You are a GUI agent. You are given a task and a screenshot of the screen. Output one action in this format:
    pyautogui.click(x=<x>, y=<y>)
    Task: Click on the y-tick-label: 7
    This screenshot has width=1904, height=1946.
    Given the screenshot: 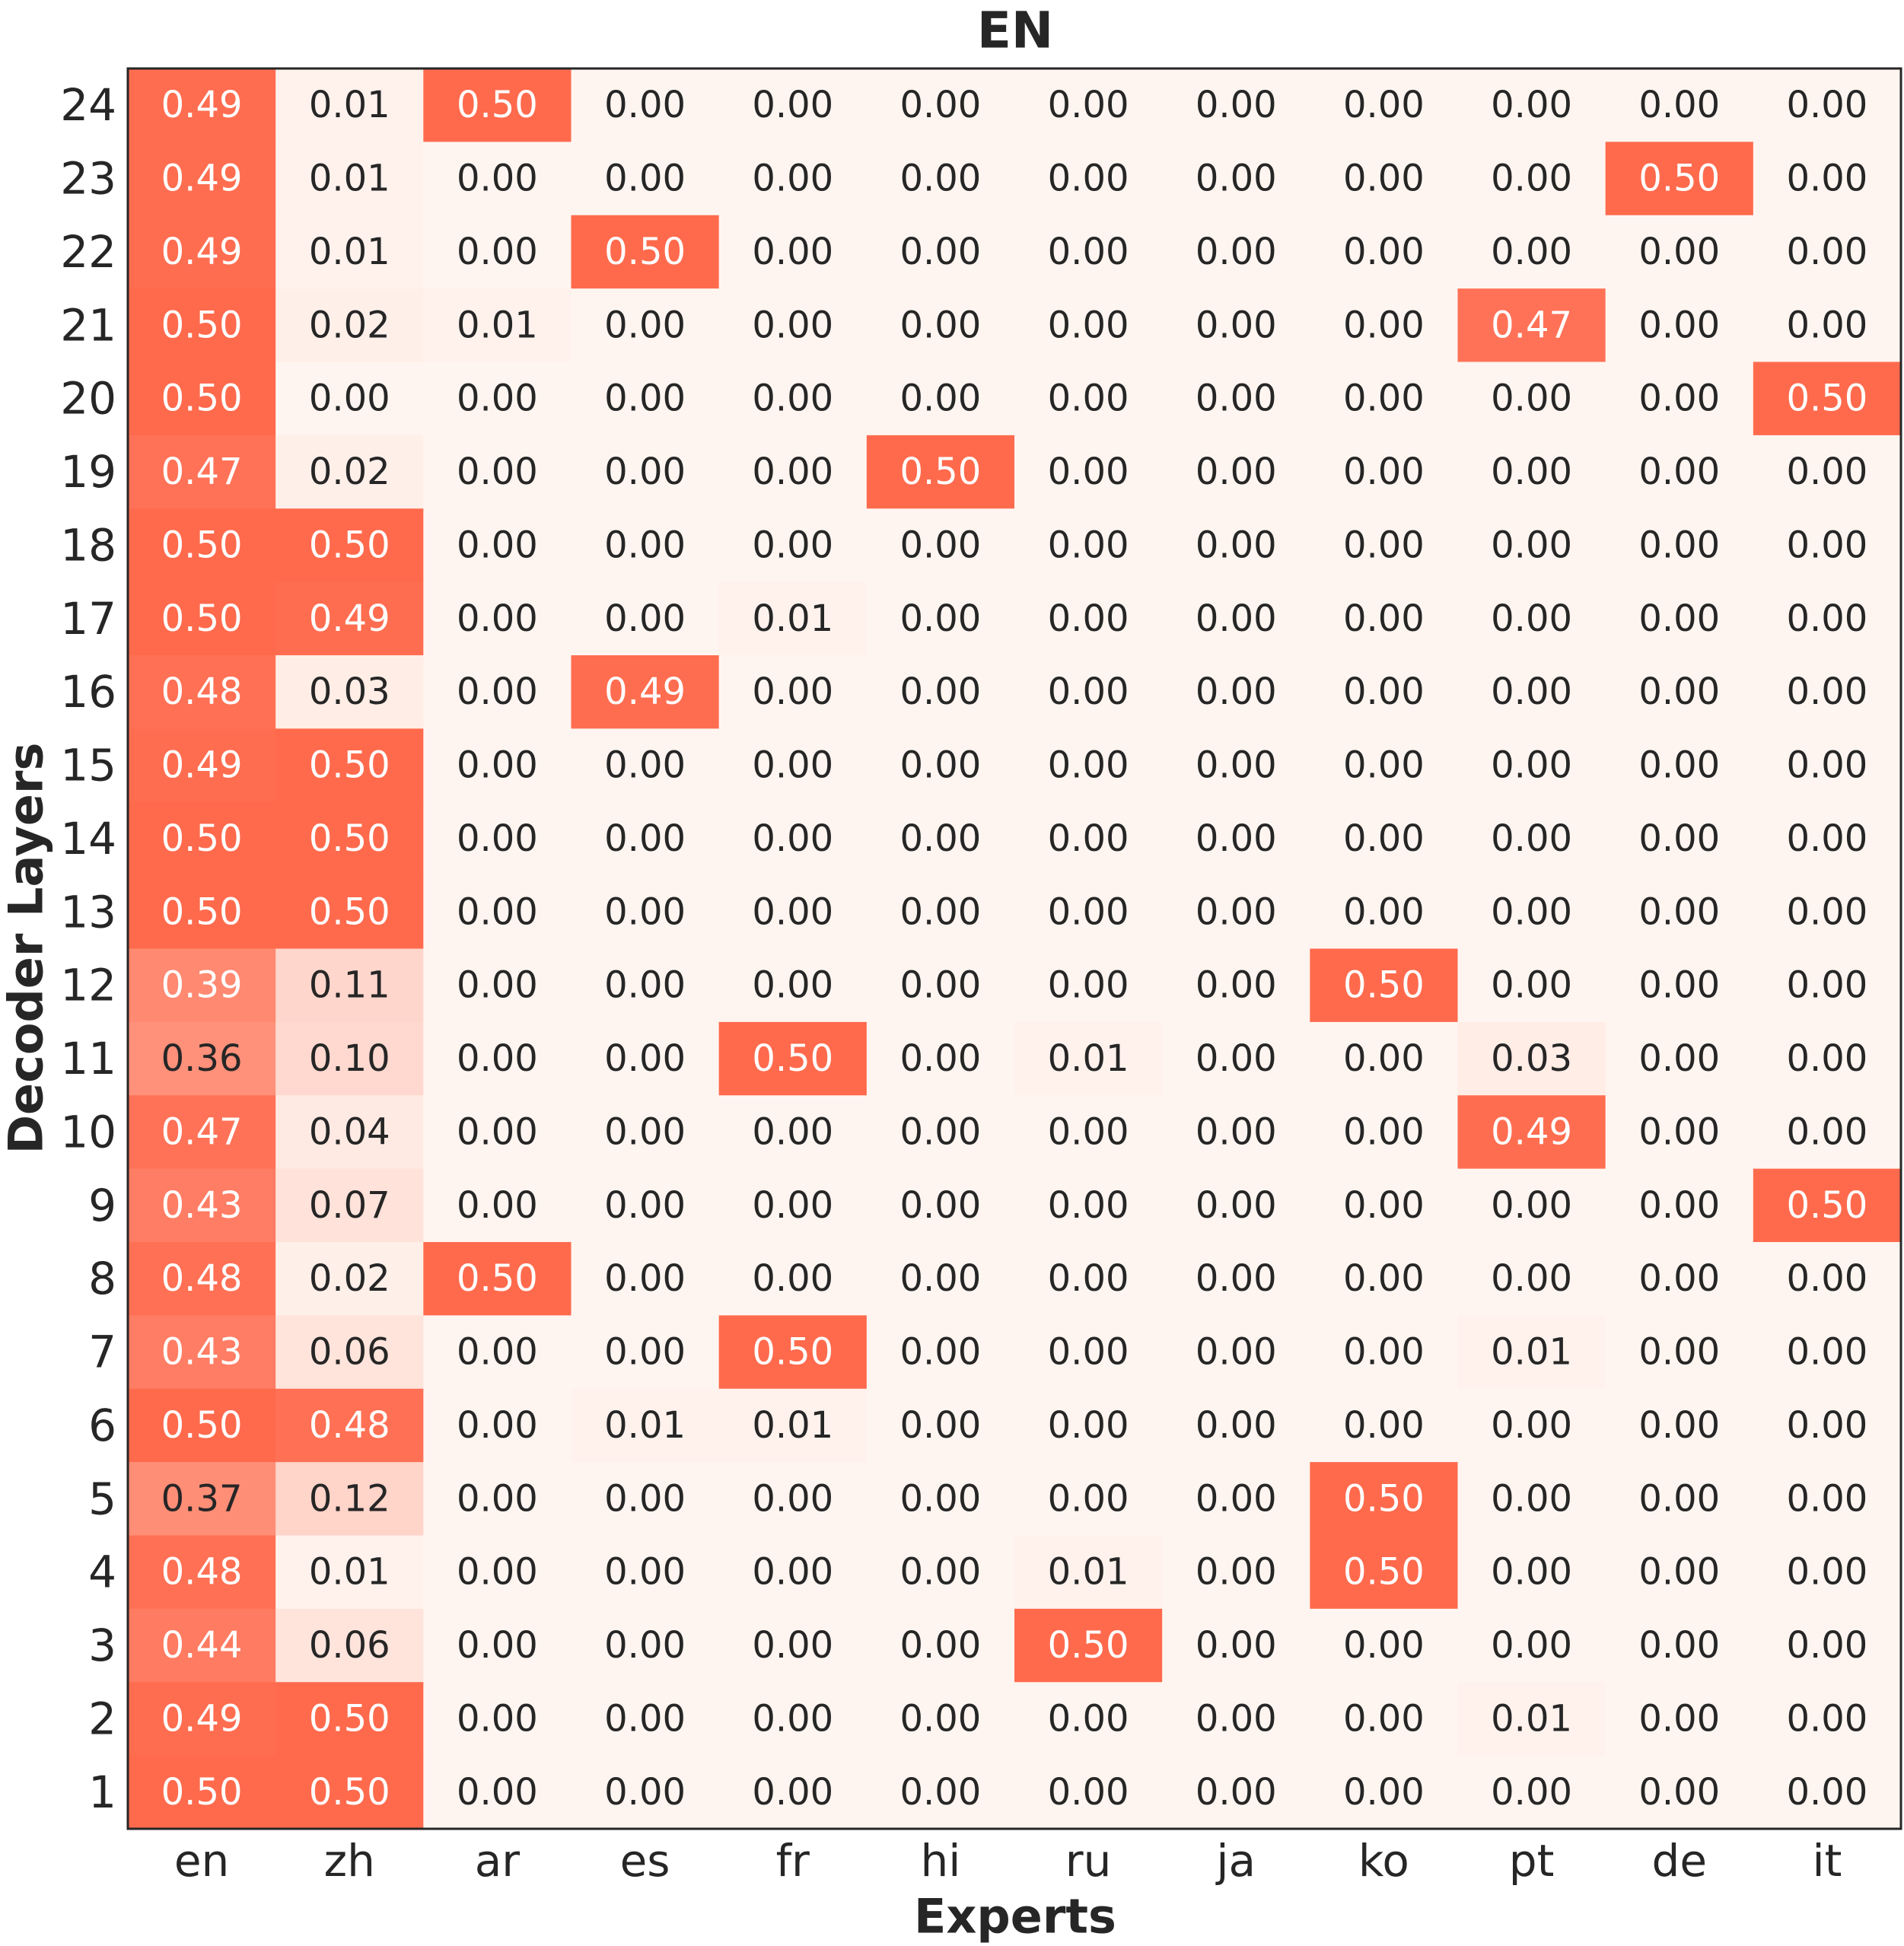 What is the action you would take?
    pyautogui.click(x=102, y=1353)
    